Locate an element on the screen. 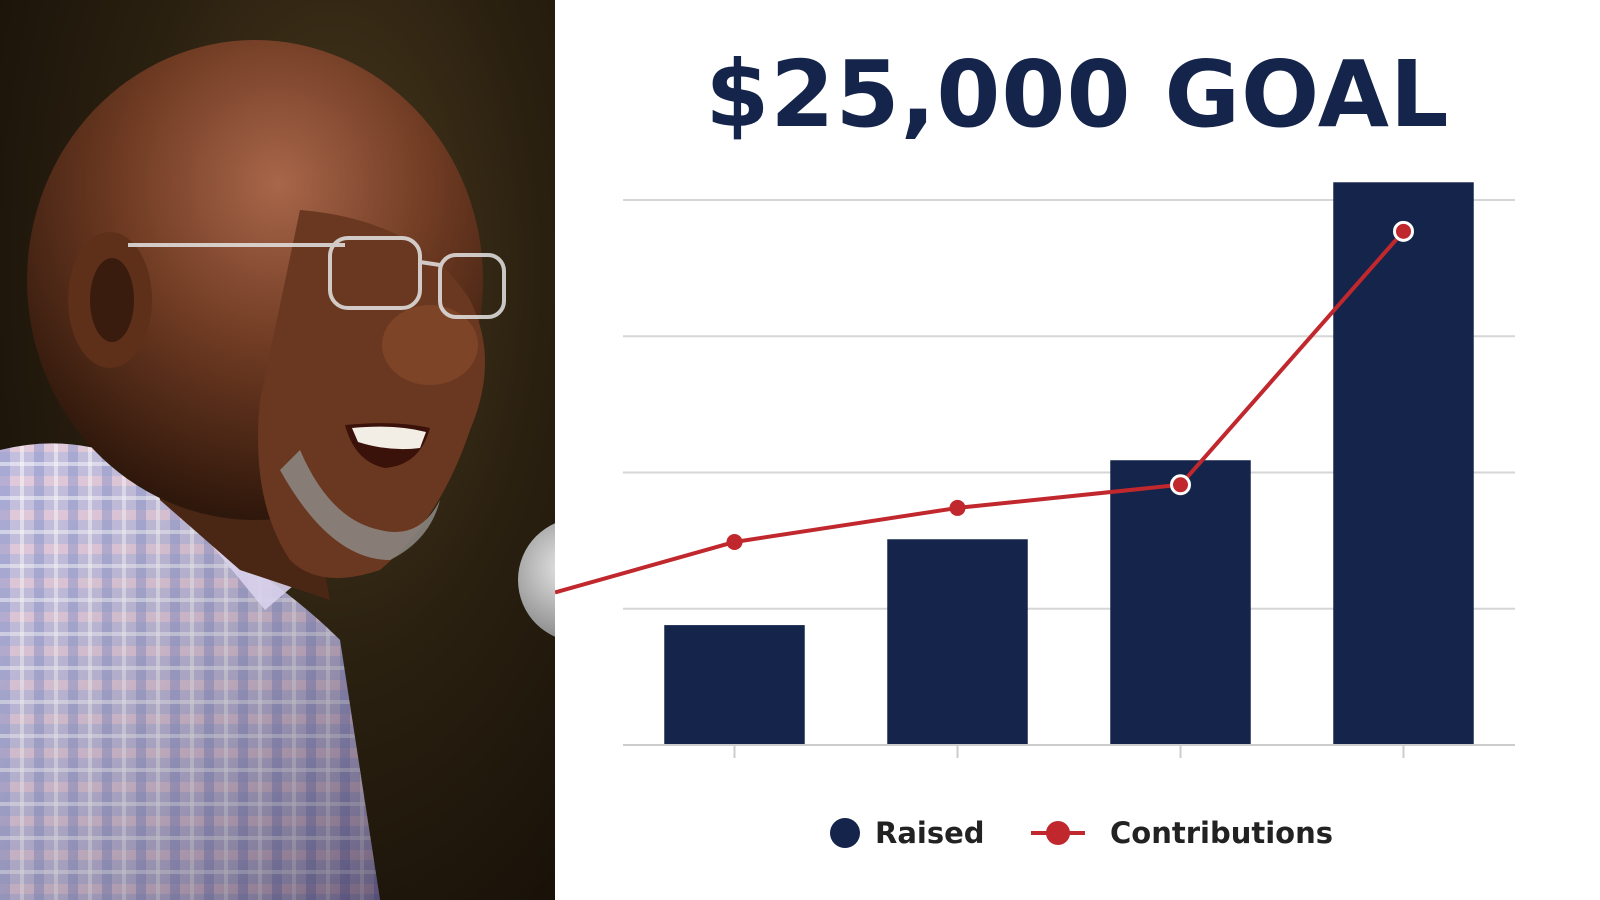 This screenshot has width=1600, height=900. legend-marker-contributions is located at coordinates (1058, 833).